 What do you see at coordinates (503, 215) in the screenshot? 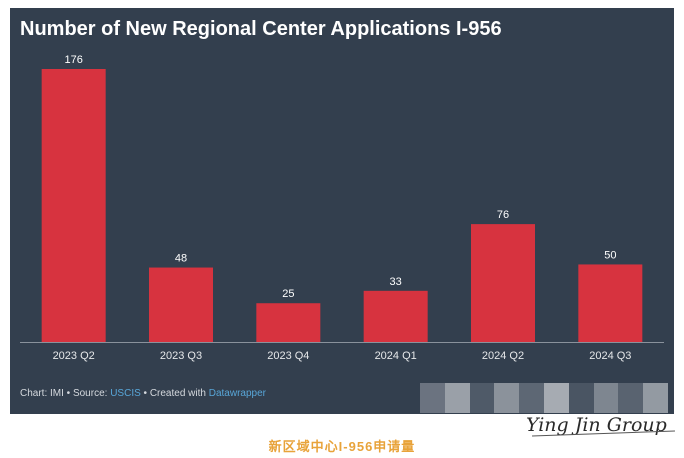
I see `data-label-4: 76` at bounding box center [503, 215].